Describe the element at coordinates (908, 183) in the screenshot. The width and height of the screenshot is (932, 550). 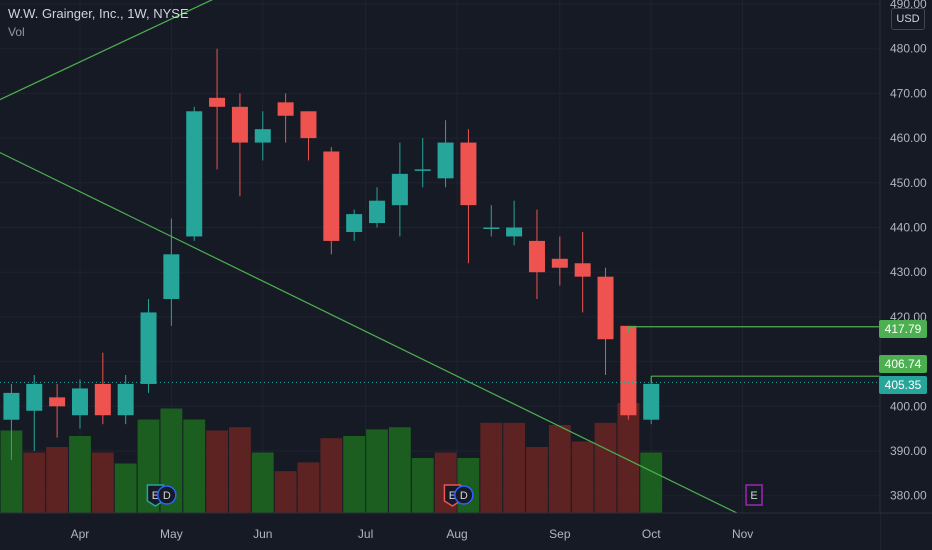
I see `price-tick-label: 450.00` at that location.